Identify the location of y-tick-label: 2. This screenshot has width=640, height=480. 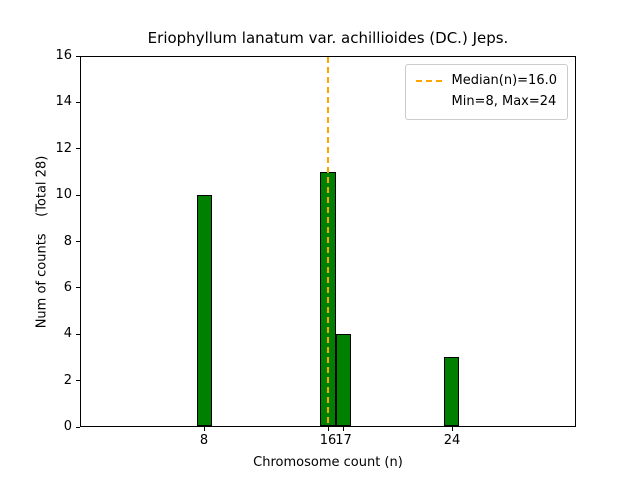
(67, 380).